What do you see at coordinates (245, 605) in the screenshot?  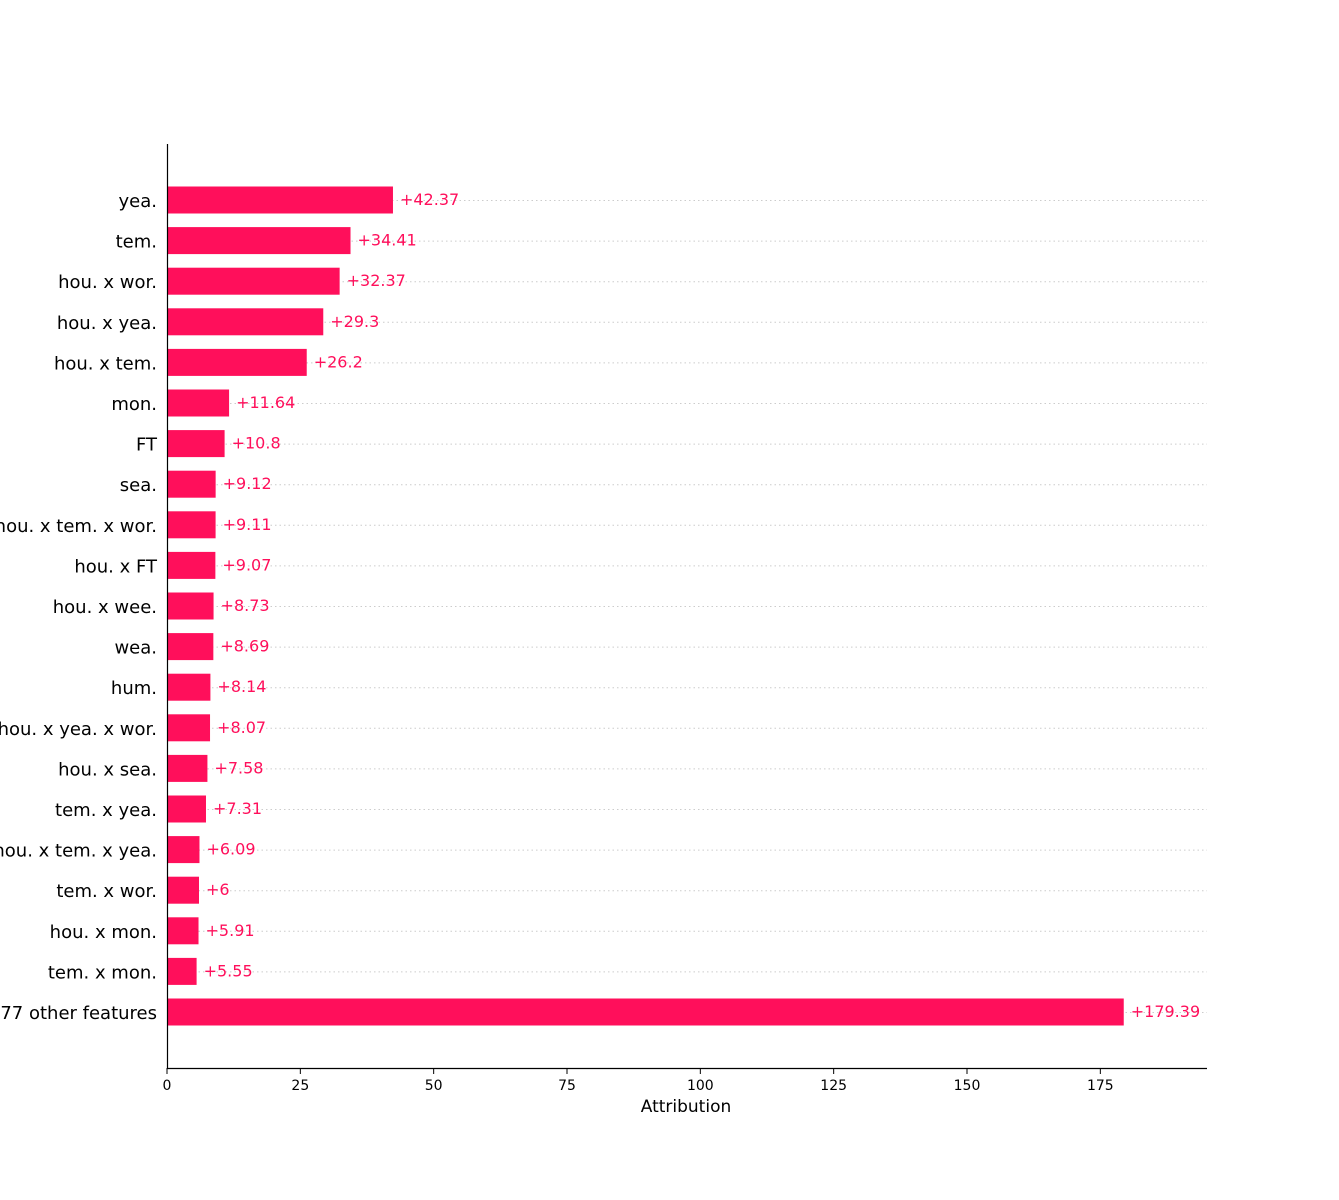 I see `value-label: +8.73` at bounding box center [245, 605].